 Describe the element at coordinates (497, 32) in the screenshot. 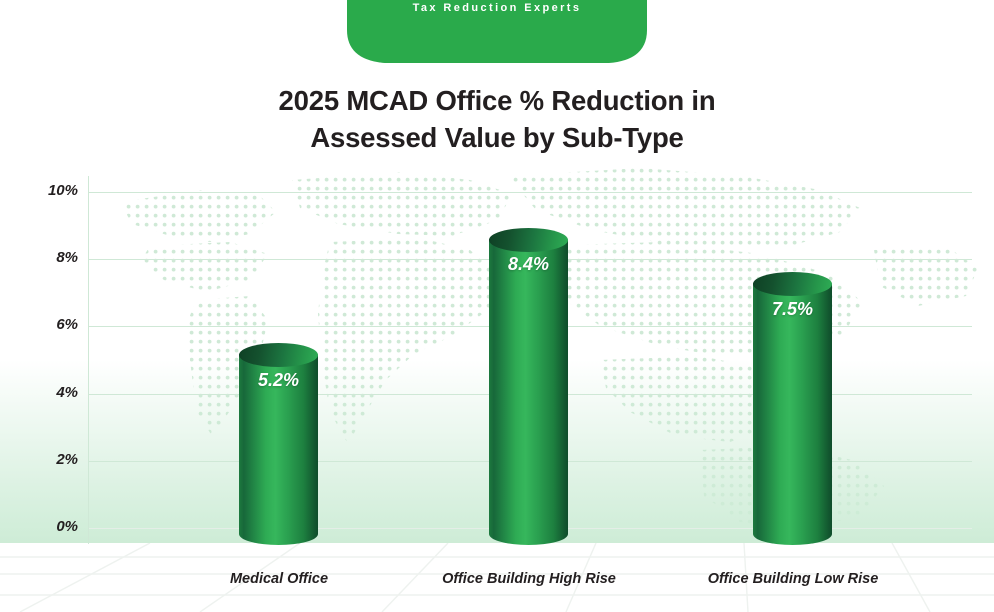

I see `brand-banner: O ’ C NNOR Tax Reduction Experts` at that location.